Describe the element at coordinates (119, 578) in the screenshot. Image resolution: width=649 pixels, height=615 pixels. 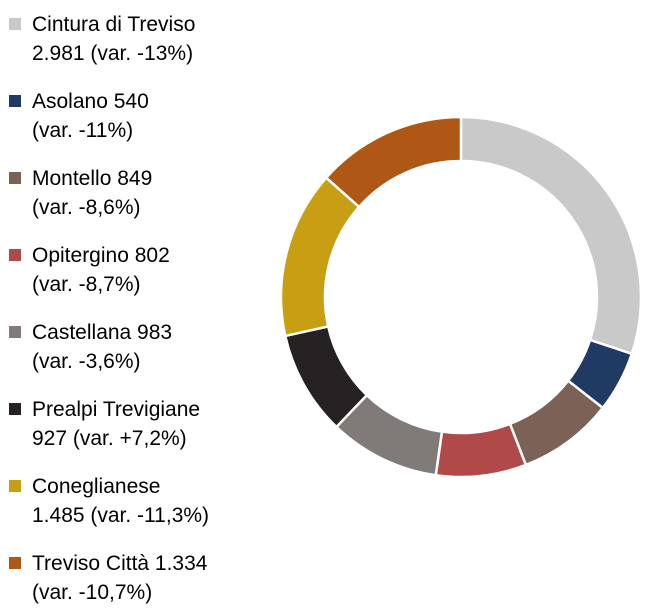
I see `legend-label: Treviso Città 1.334 (var. -10,7%)` at that location.